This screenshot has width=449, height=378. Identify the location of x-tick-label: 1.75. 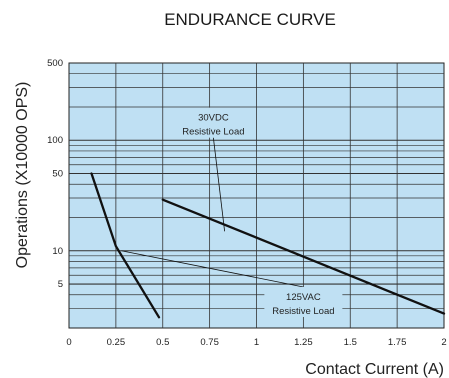
(397, 342).